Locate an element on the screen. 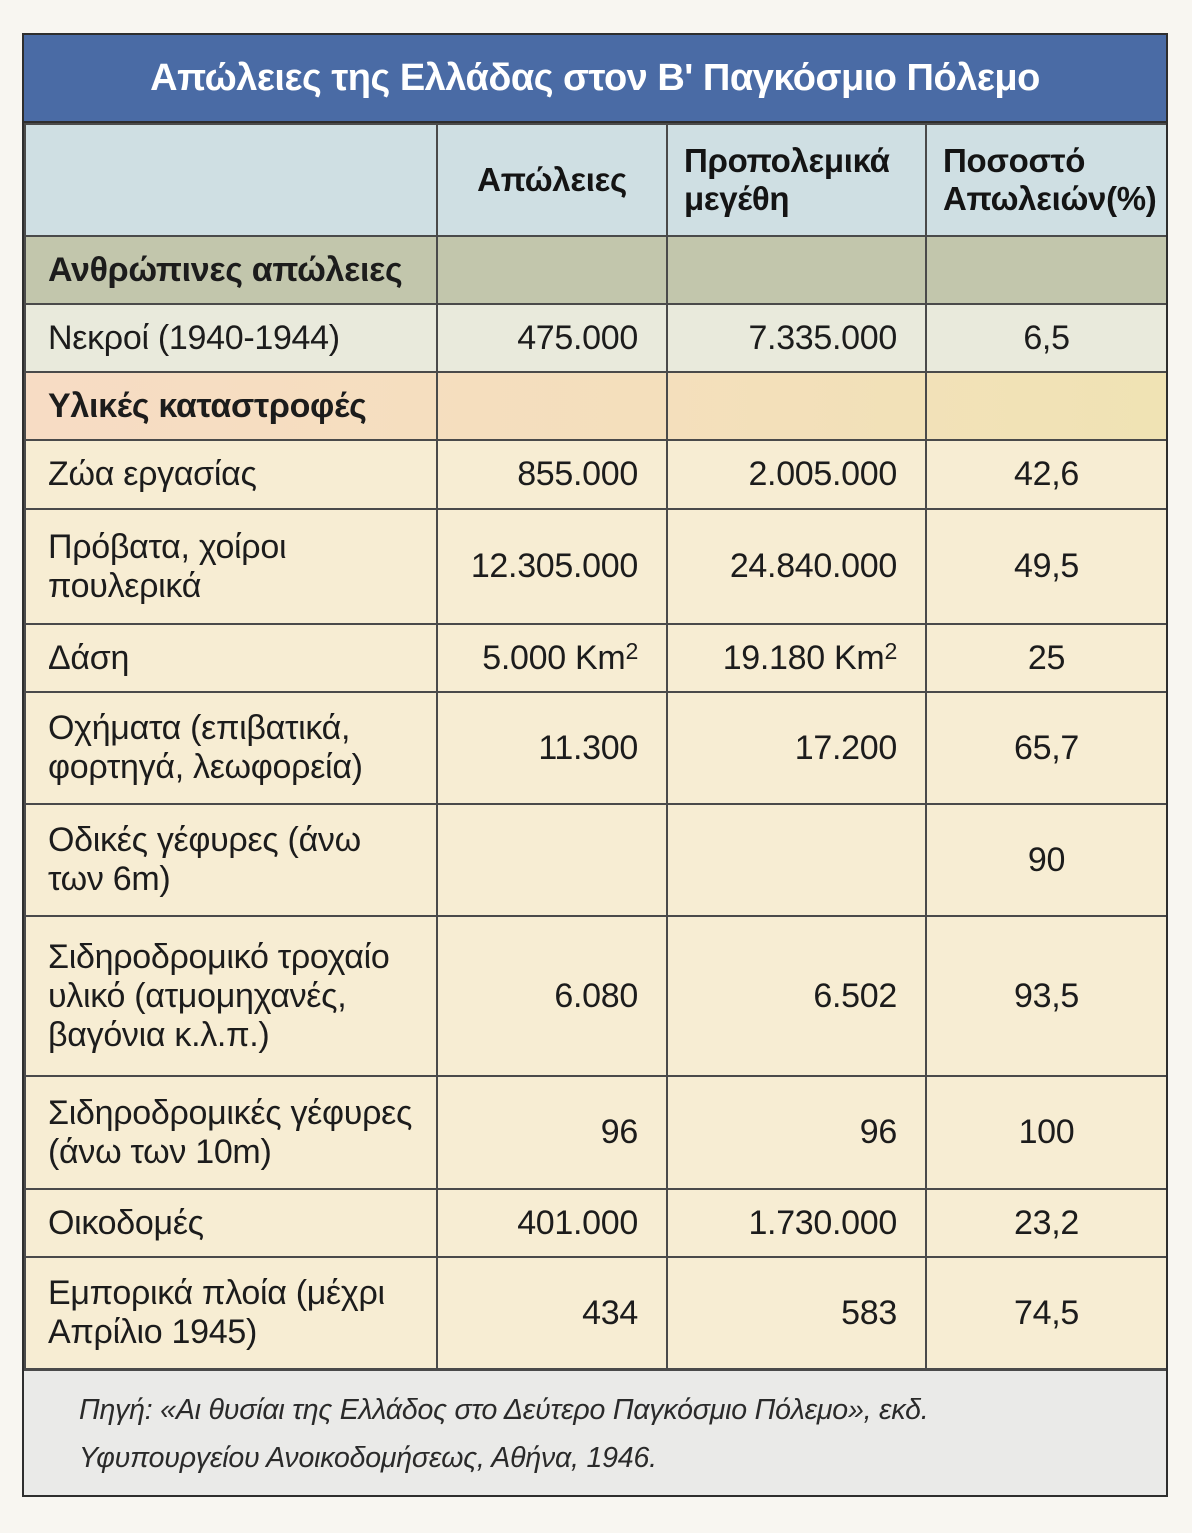 This screenshot has height=1533, width=1192. percent-cell: 90 is located at coordinates (1045, 860).